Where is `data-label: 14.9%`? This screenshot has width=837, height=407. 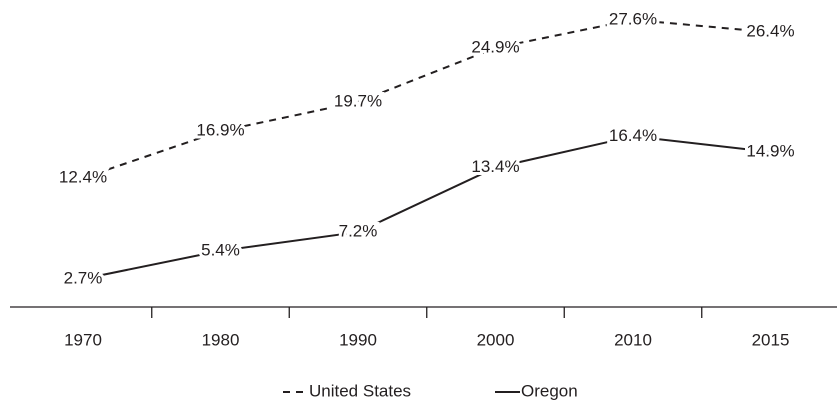
data-label: 14.9% is located at coordinates (770, 150).